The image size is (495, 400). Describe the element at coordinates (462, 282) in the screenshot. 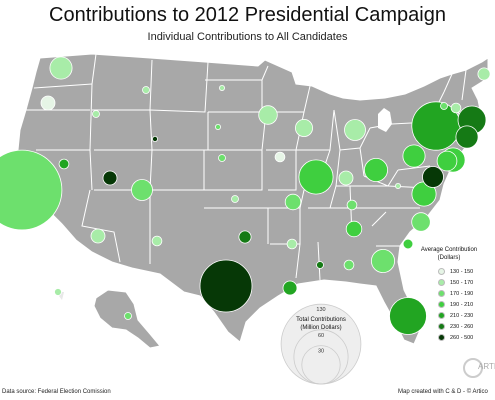

I see `legend-label: 150 - 170` at that location.